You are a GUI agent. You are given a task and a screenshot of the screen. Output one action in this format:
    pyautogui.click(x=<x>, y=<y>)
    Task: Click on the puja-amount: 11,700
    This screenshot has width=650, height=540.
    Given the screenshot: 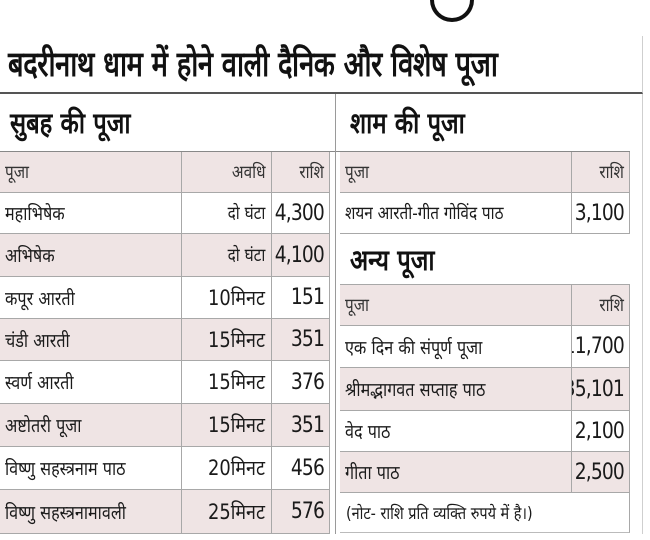 What is the action you would take?
    pyautogui.click(x=601, y=346)
    